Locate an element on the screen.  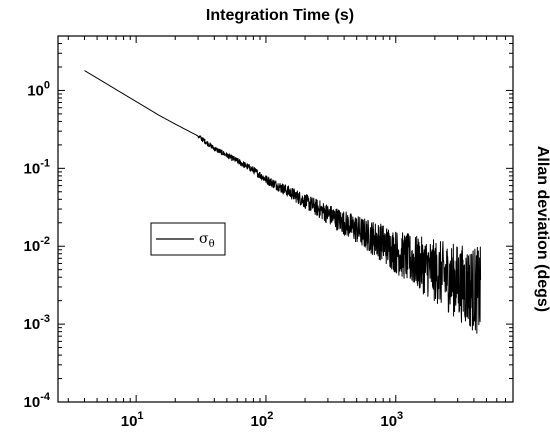
x-tick-label: 10¹ is located at coordinates (132, 420).